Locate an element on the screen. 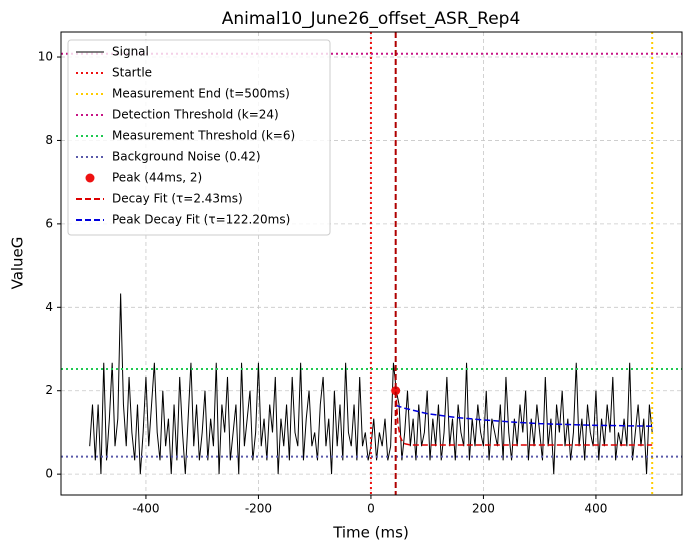 This screenshot has height=552, width=690. legend-label: Startle is located at coordinates (132, 73).